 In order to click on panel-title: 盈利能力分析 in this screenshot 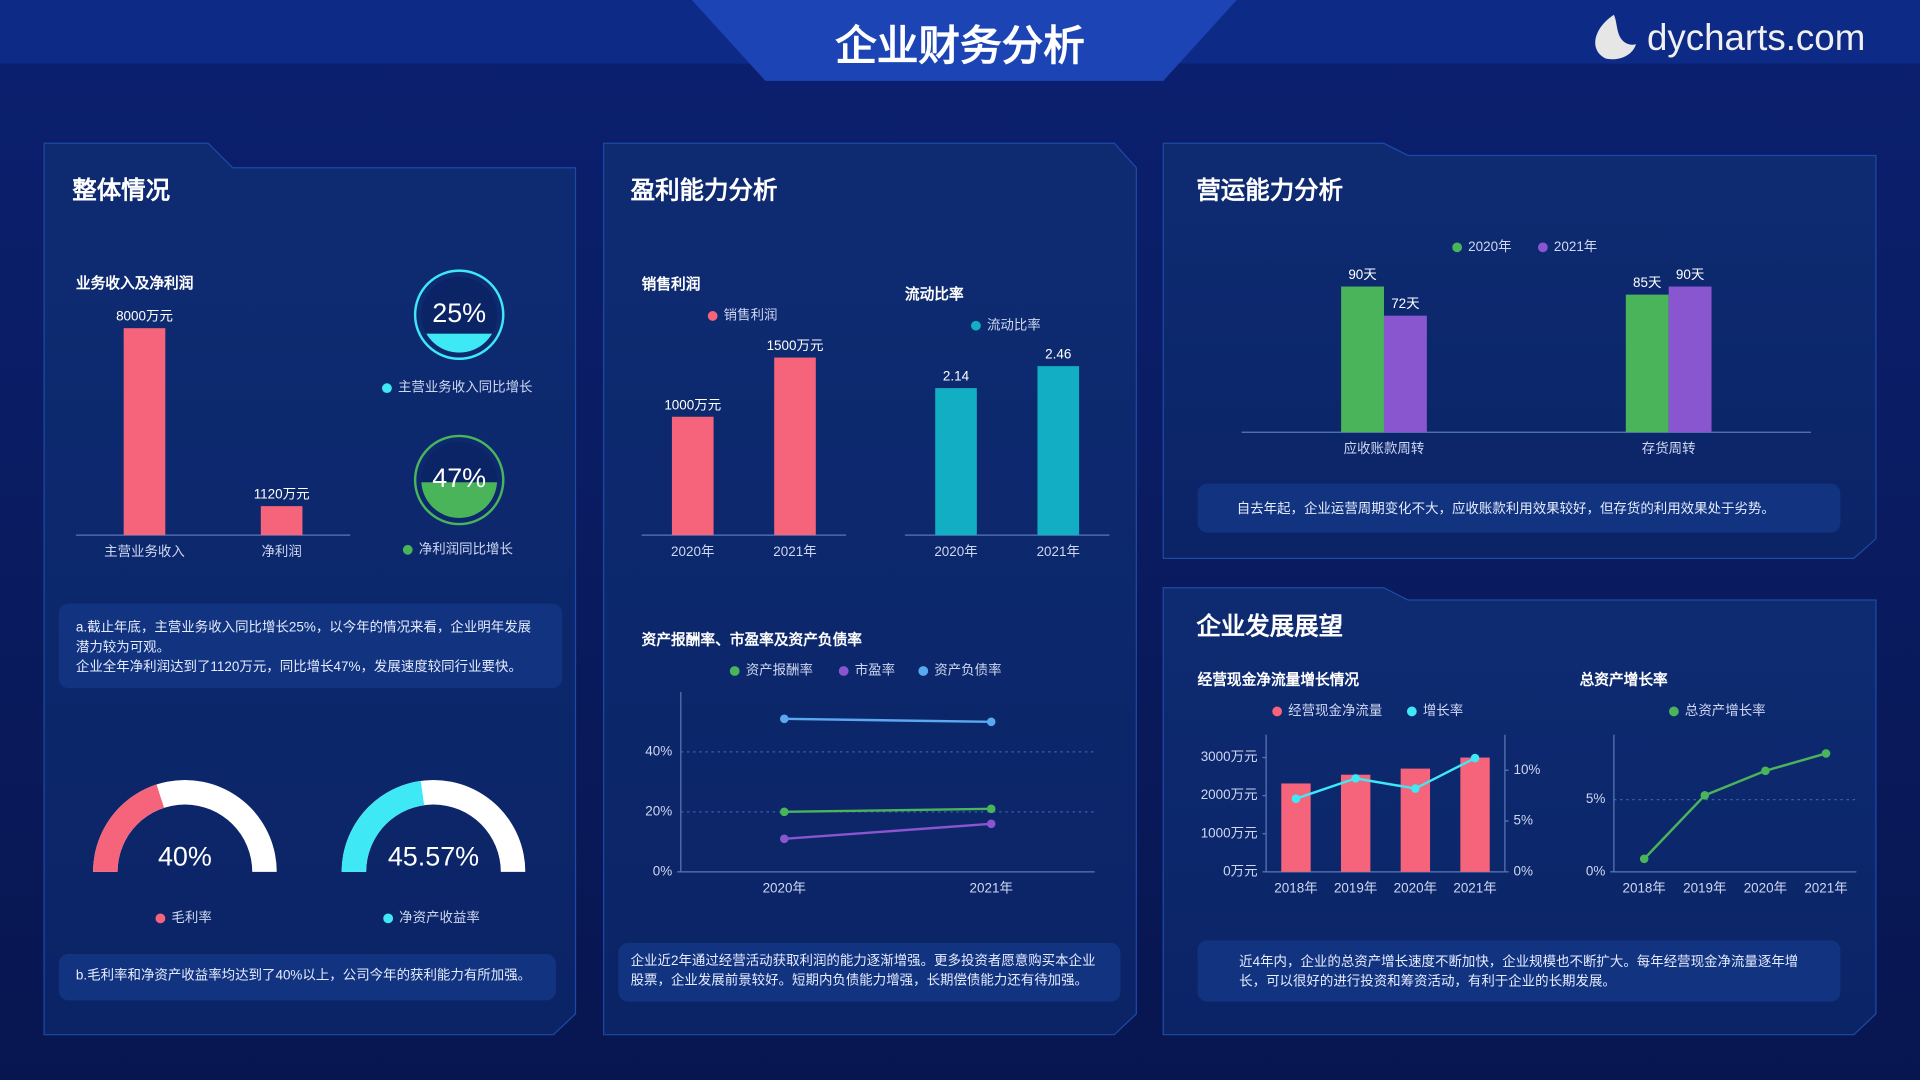, I will do `click(704, 190)`.